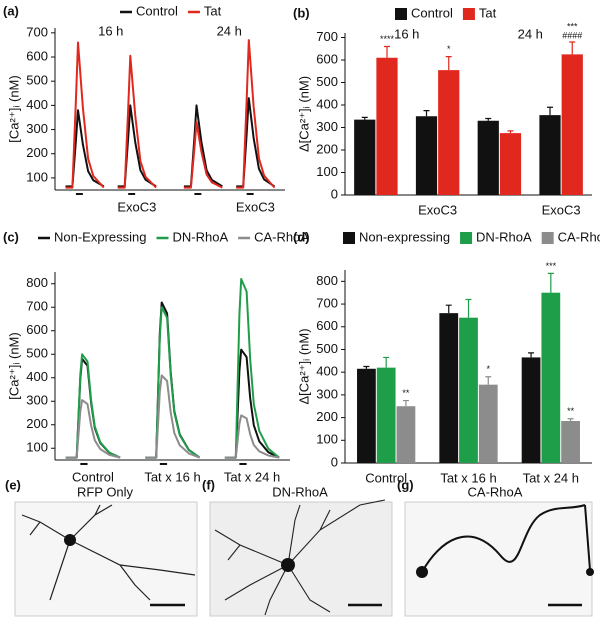 This screenshot has width=600, height=619. Describe the element at coordinates (405, 484) in the screenshot. I see `panel-label: (g)` at that location.